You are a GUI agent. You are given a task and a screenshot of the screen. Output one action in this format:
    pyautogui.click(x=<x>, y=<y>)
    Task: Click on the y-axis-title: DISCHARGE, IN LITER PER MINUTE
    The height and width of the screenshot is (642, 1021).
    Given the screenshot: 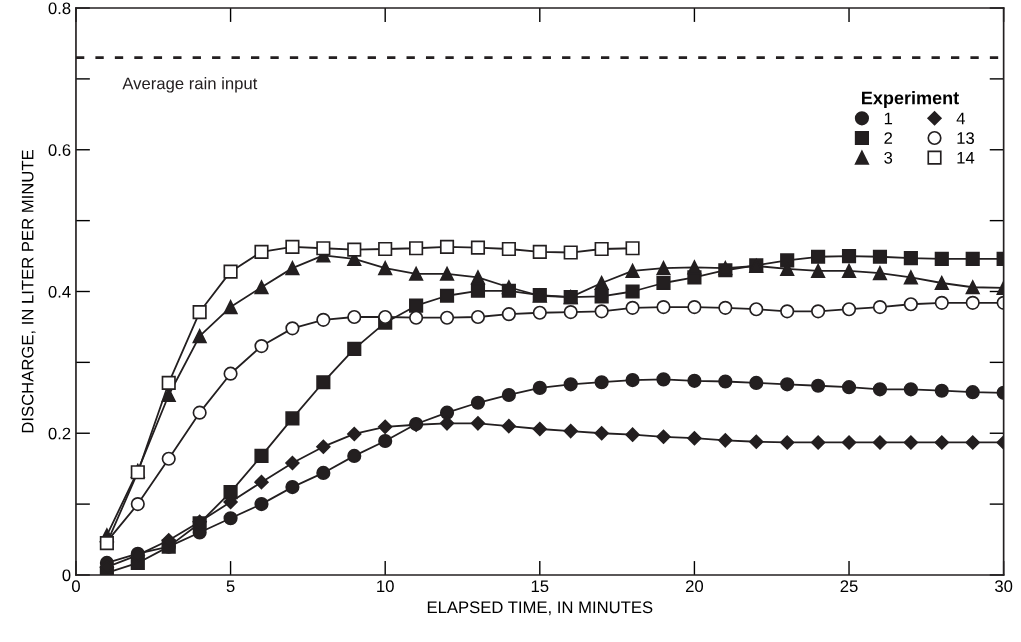 What is the action you would take?
    pyautogui.click(x=28, y=291)
    